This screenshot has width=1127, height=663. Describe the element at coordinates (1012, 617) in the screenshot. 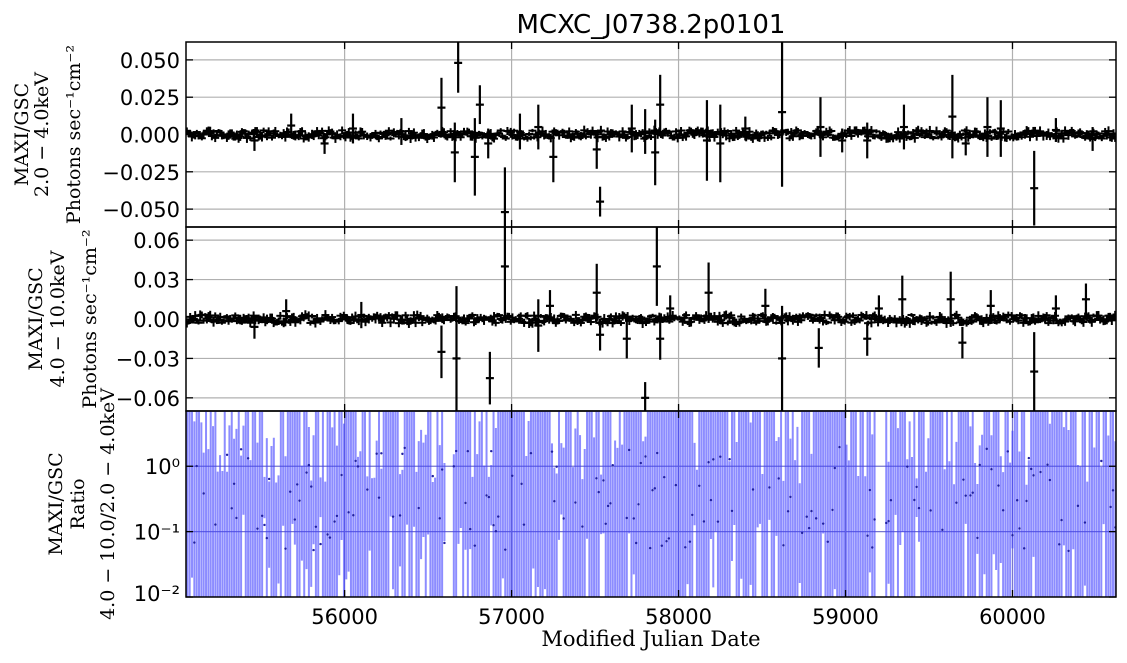

I see `x-tick-label: 60000` at that location.